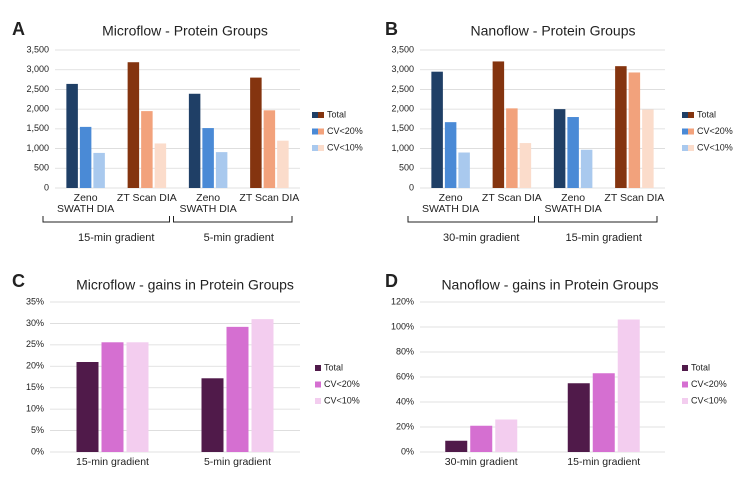 The width and height of the screenshot is (750, 478). Describe the element at coordinates (481, 238) in the screenshot. I see `group-label: 30-min gradient` at that location.